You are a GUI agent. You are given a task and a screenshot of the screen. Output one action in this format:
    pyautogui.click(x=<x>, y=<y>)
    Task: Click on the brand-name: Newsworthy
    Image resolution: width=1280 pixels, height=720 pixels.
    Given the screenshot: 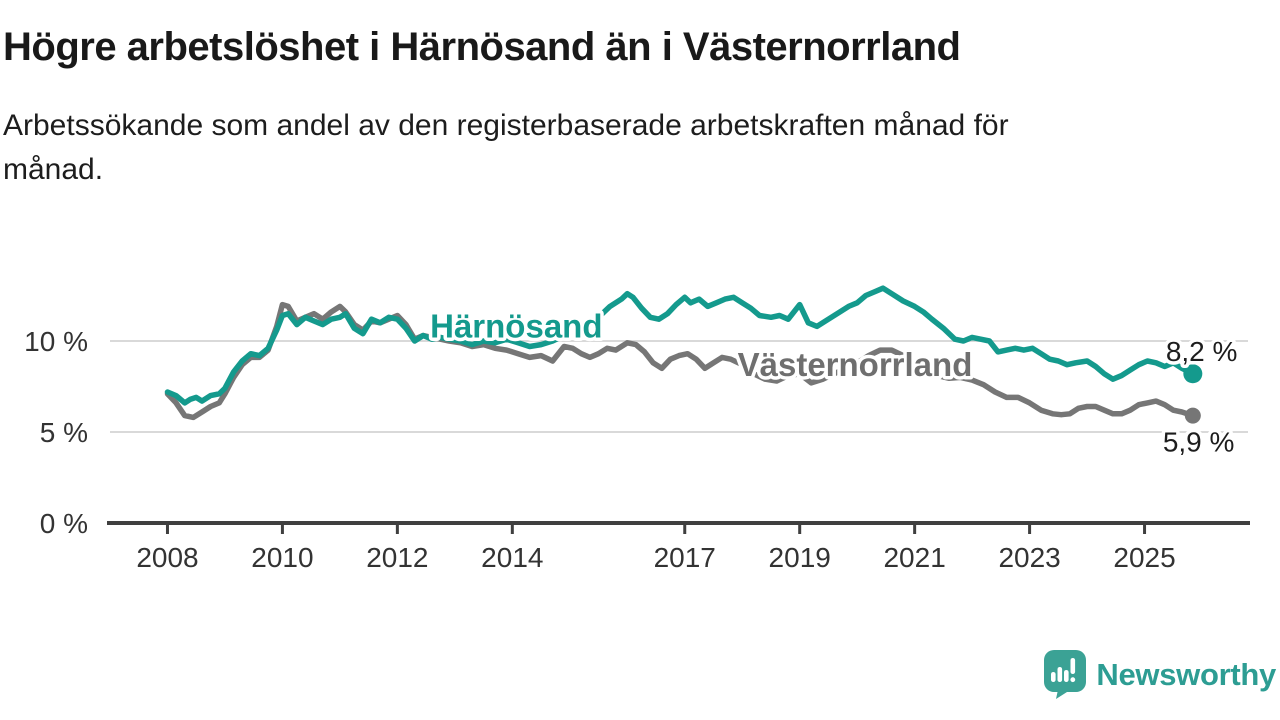 What is the action you would take?
    pyautogui.click(x=1186, y=674)
    